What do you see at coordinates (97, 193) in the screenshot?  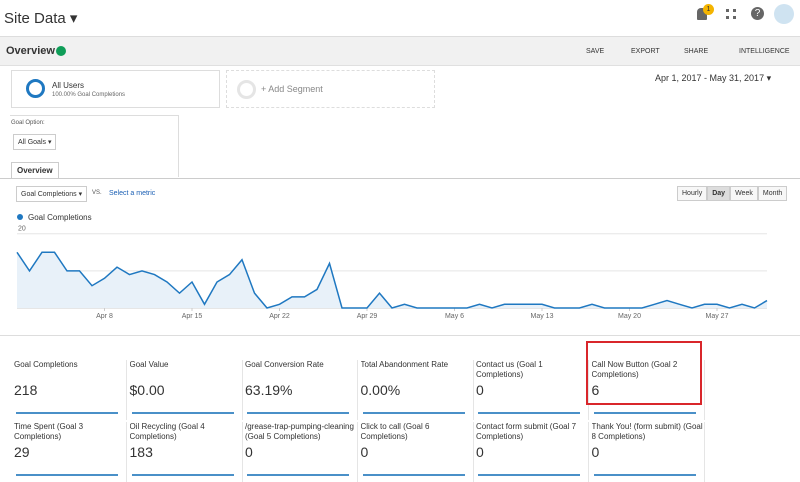 I see `vs: VS.` at bounding box center [97, 193].